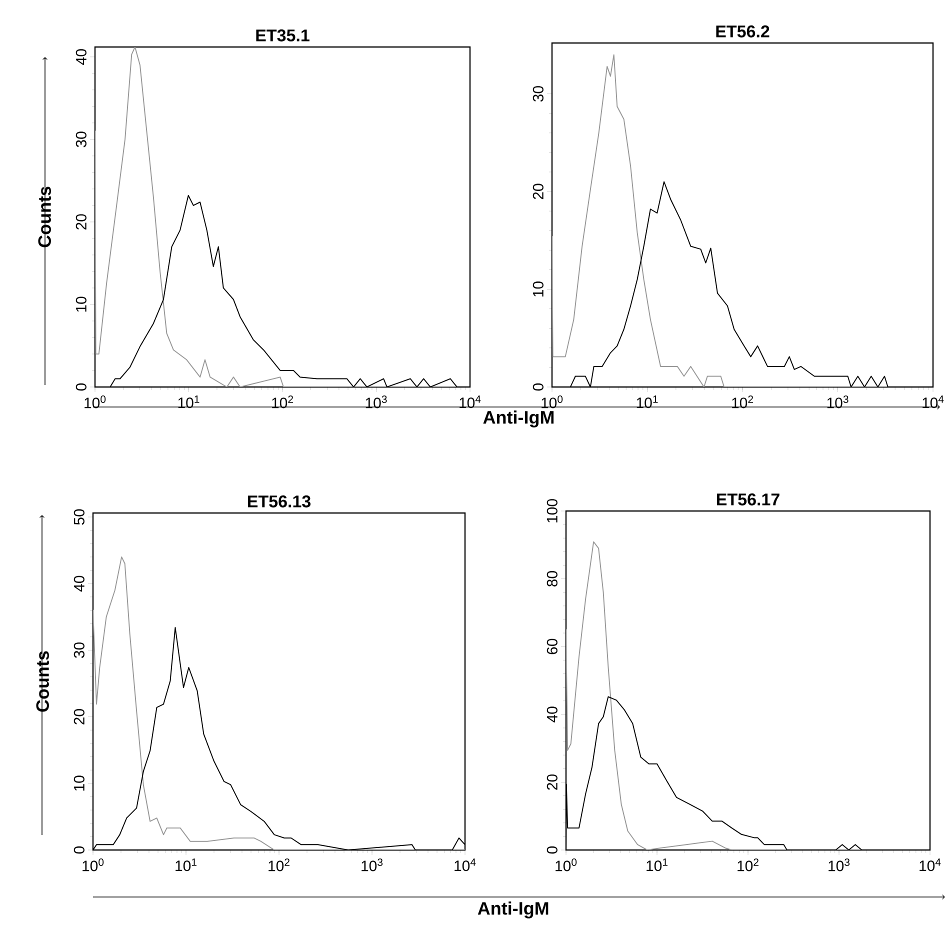 The height and width of the screenshot is (928, 949). I want to click on chart-title: ET35.1, so click(283, 35).